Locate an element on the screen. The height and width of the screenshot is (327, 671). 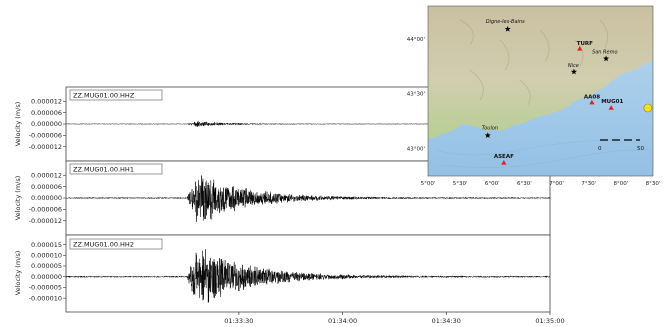
map-lon-tick: 7°30' is located at coordinates (588, 184).